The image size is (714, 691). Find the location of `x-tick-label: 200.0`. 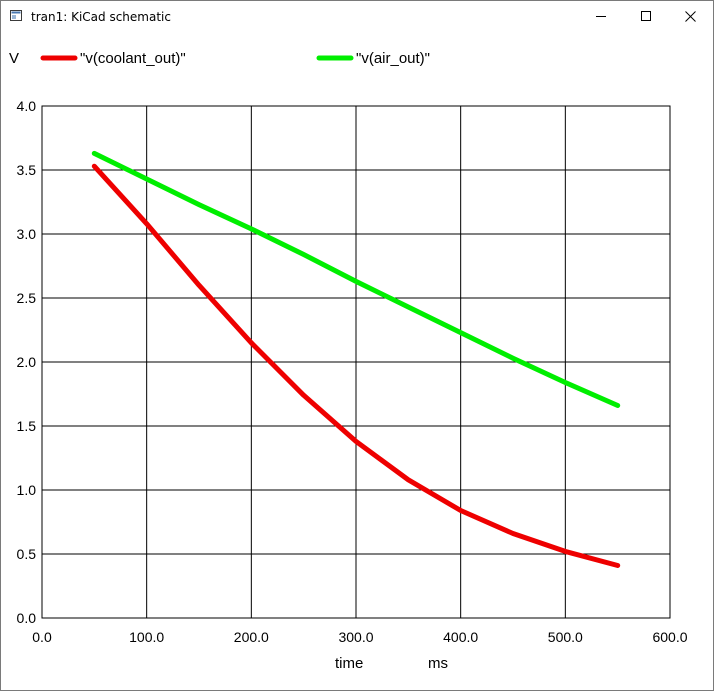

x-tick-label: 200.0 is located at coordinates (251, 637).